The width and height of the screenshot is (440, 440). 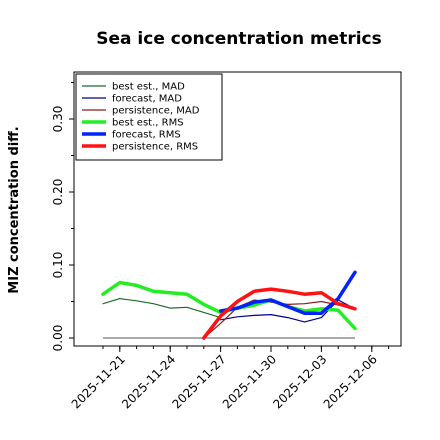 I want to click on y-tick-label: 0.10, so click(x=58, y=265).